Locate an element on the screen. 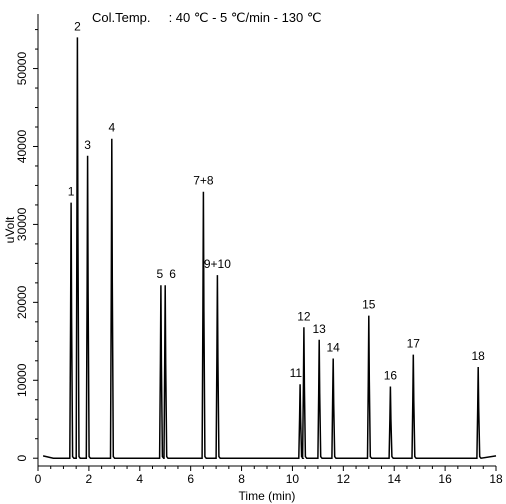 Image resolution: width=506 pixels, height=504 pixels. x-ticks: 0 2 4 6 8 10 12 14 16 18 is located at coordinates (269, 476).